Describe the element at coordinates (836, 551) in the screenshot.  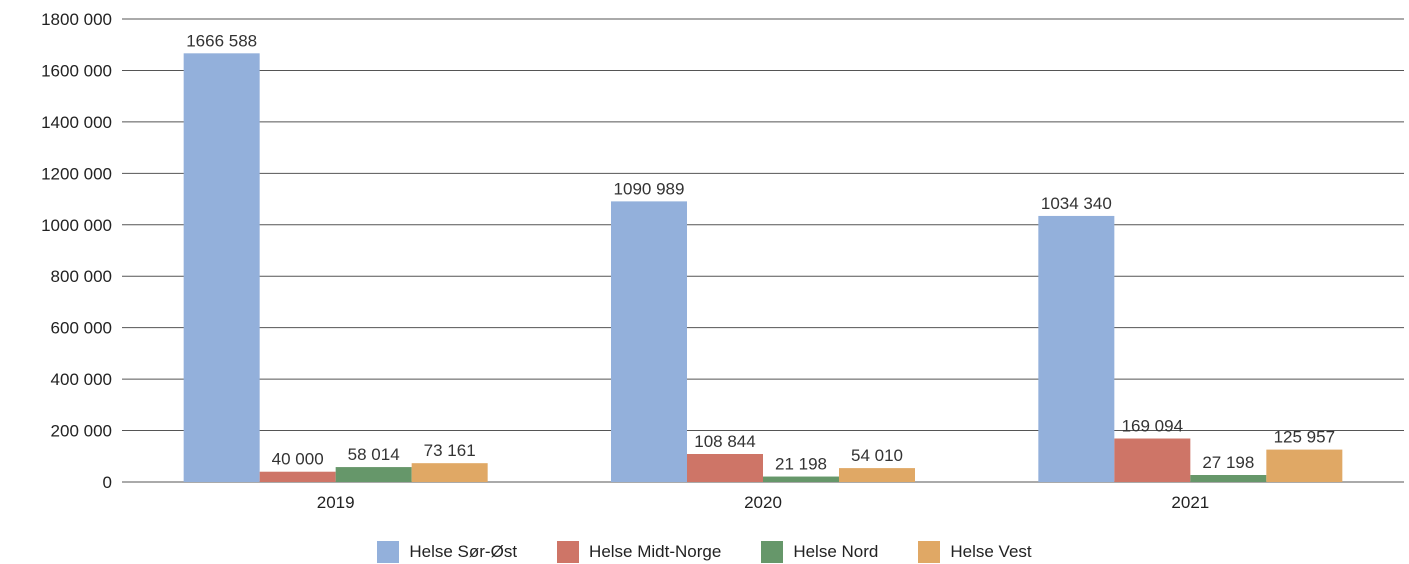
I see `legend-label: Helse Nord` at that location.